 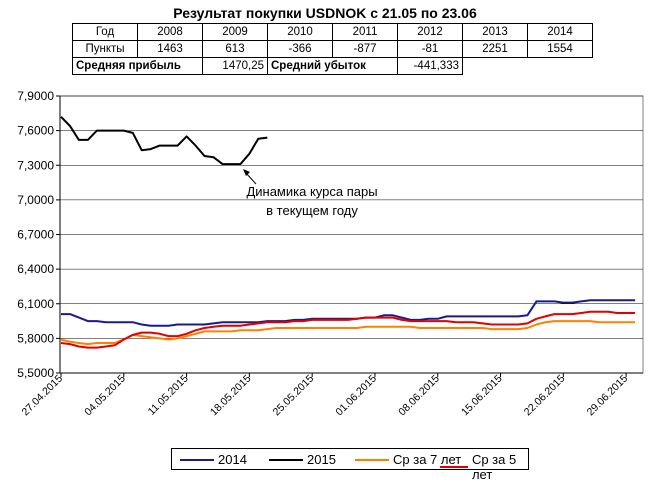 I want to click on avg-profit-label: Средняя прибыль, so click(x=137, y=66).